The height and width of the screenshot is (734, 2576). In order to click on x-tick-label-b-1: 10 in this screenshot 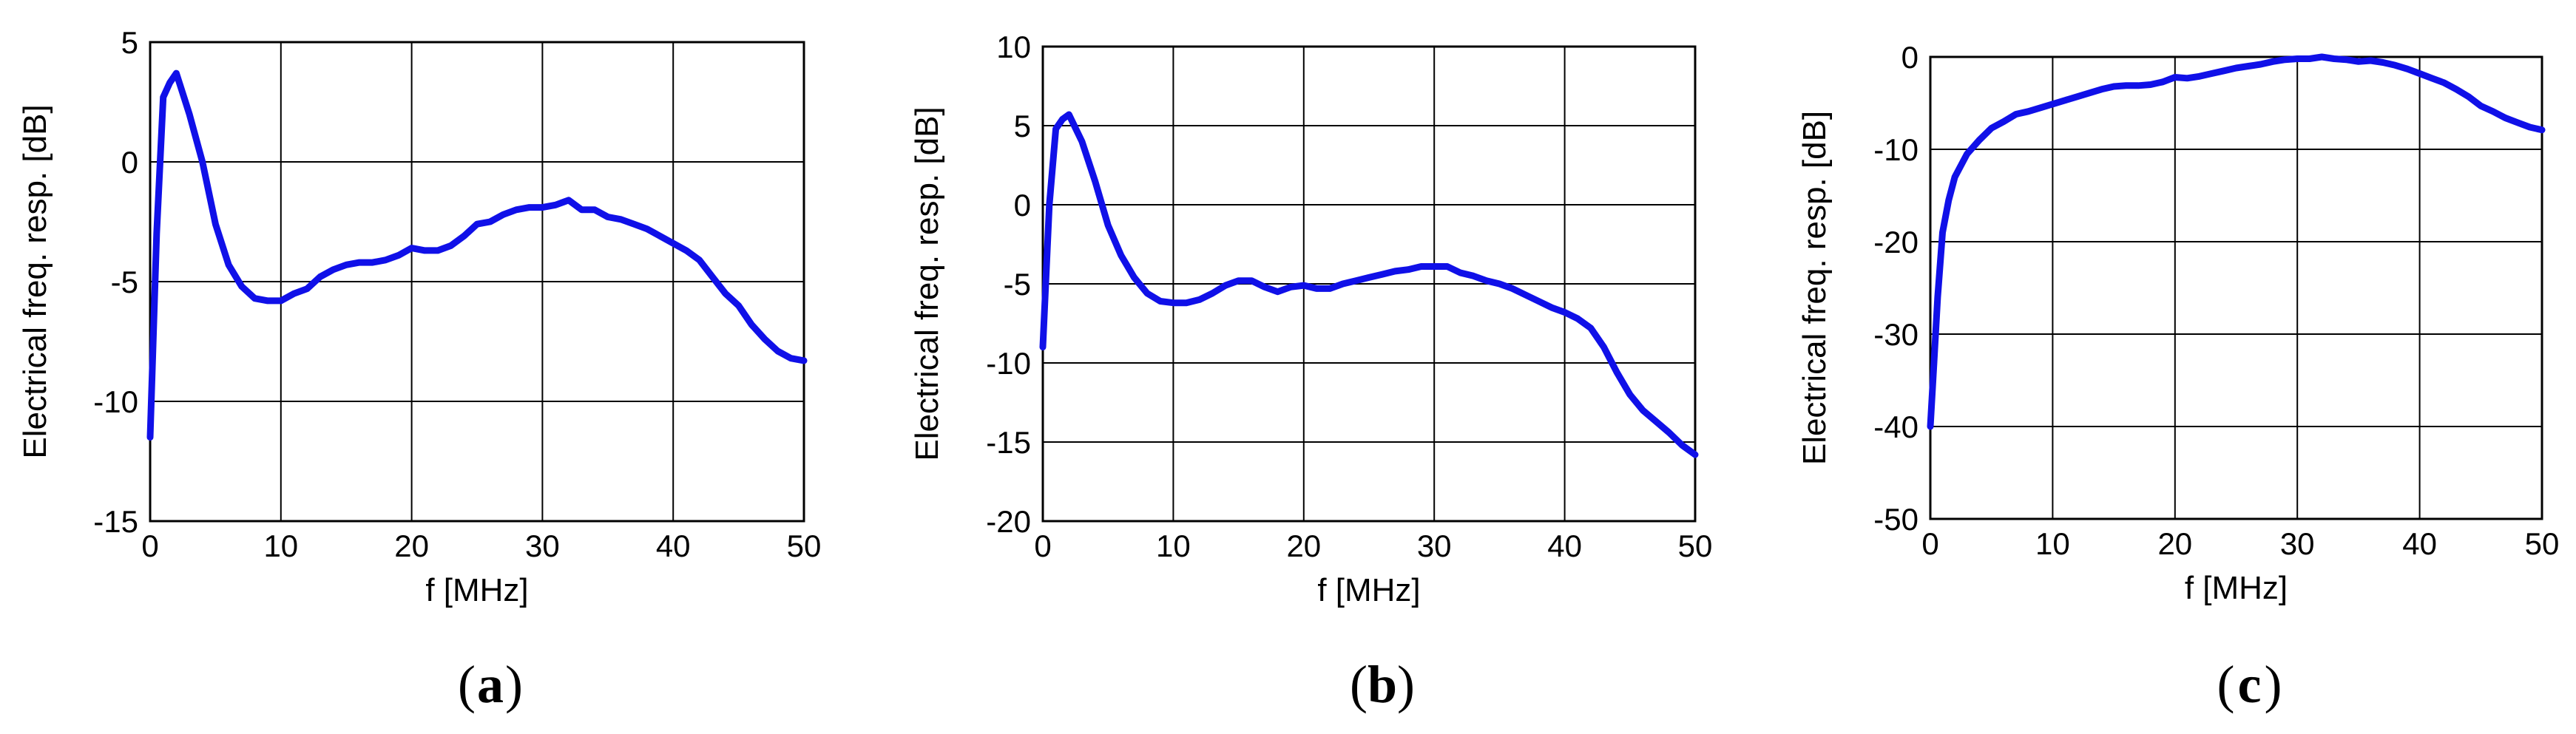, I will do `click(1173, 546)`.